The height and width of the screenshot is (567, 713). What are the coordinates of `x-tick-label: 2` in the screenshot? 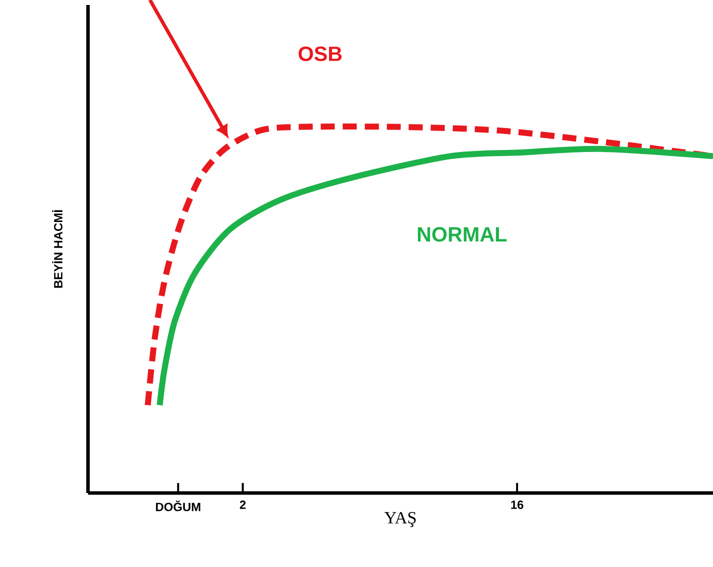 It's located at (243, 504).